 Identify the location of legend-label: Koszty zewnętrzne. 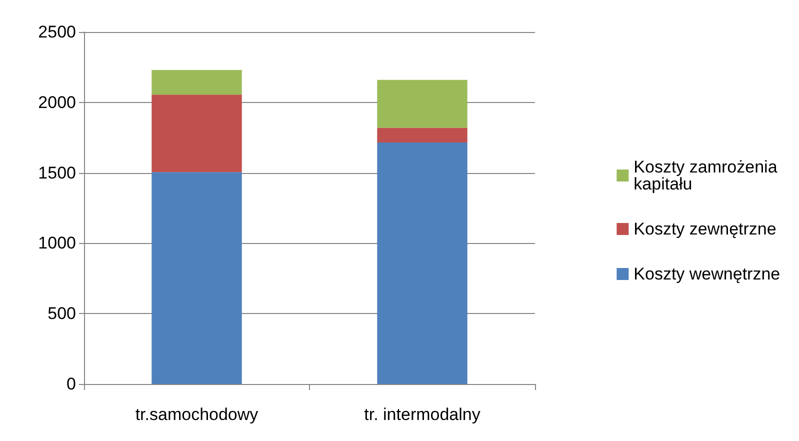
(705, 229).